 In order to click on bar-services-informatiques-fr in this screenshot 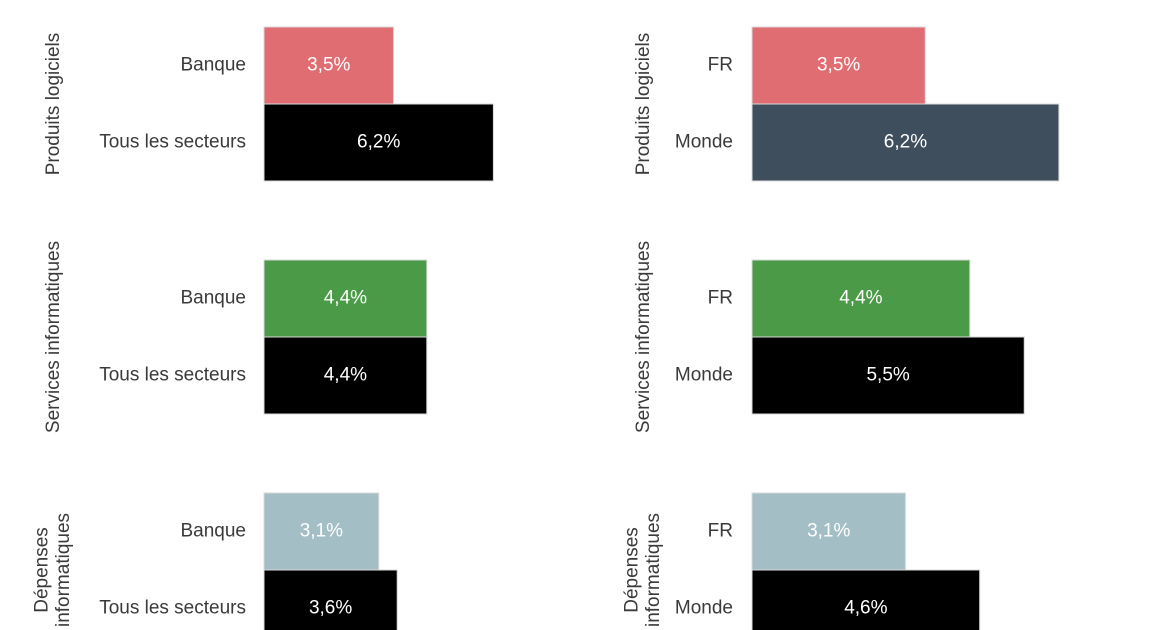, I will do `click(861, 298)`.